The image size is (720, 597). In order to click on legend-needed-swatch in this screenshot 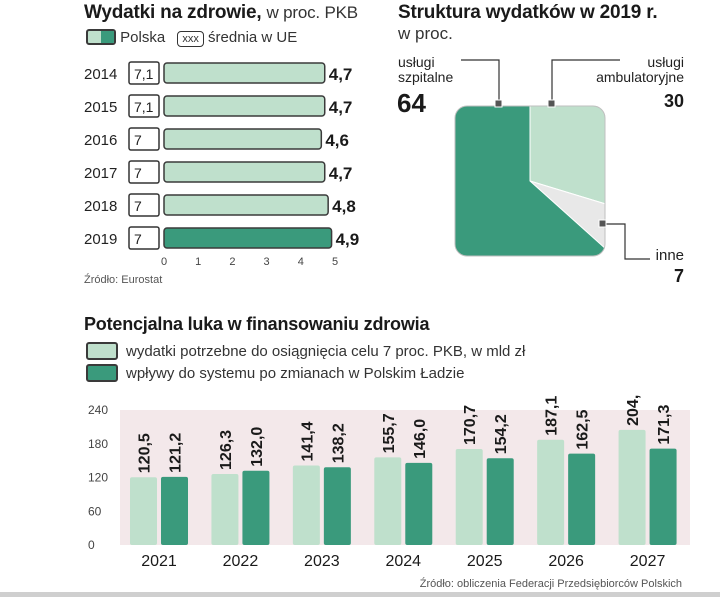, I will do `click(102, 351)`.